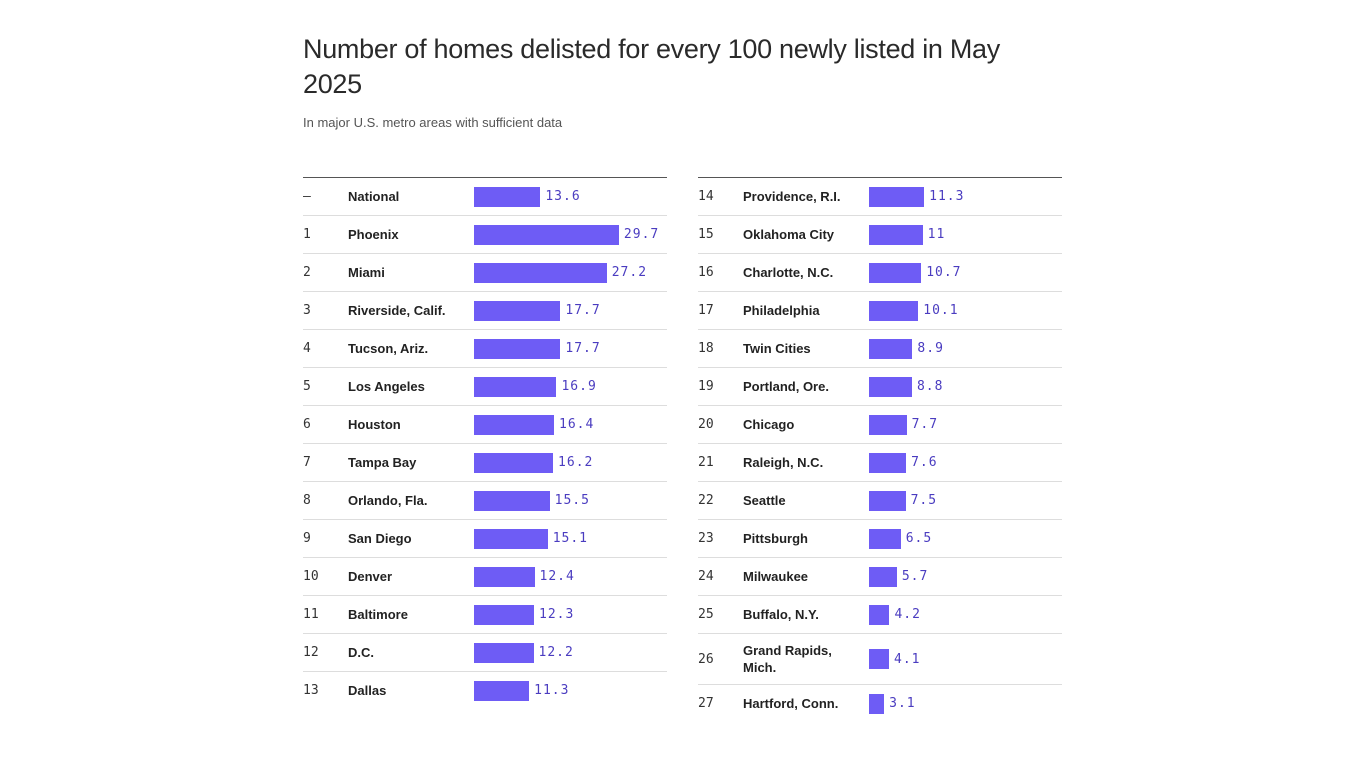 The image size is (1366, 768). What do you see at coordinates (924, 462) in the screenshot?
I see `value-label: 7.6` at bounding box center [924, 462].